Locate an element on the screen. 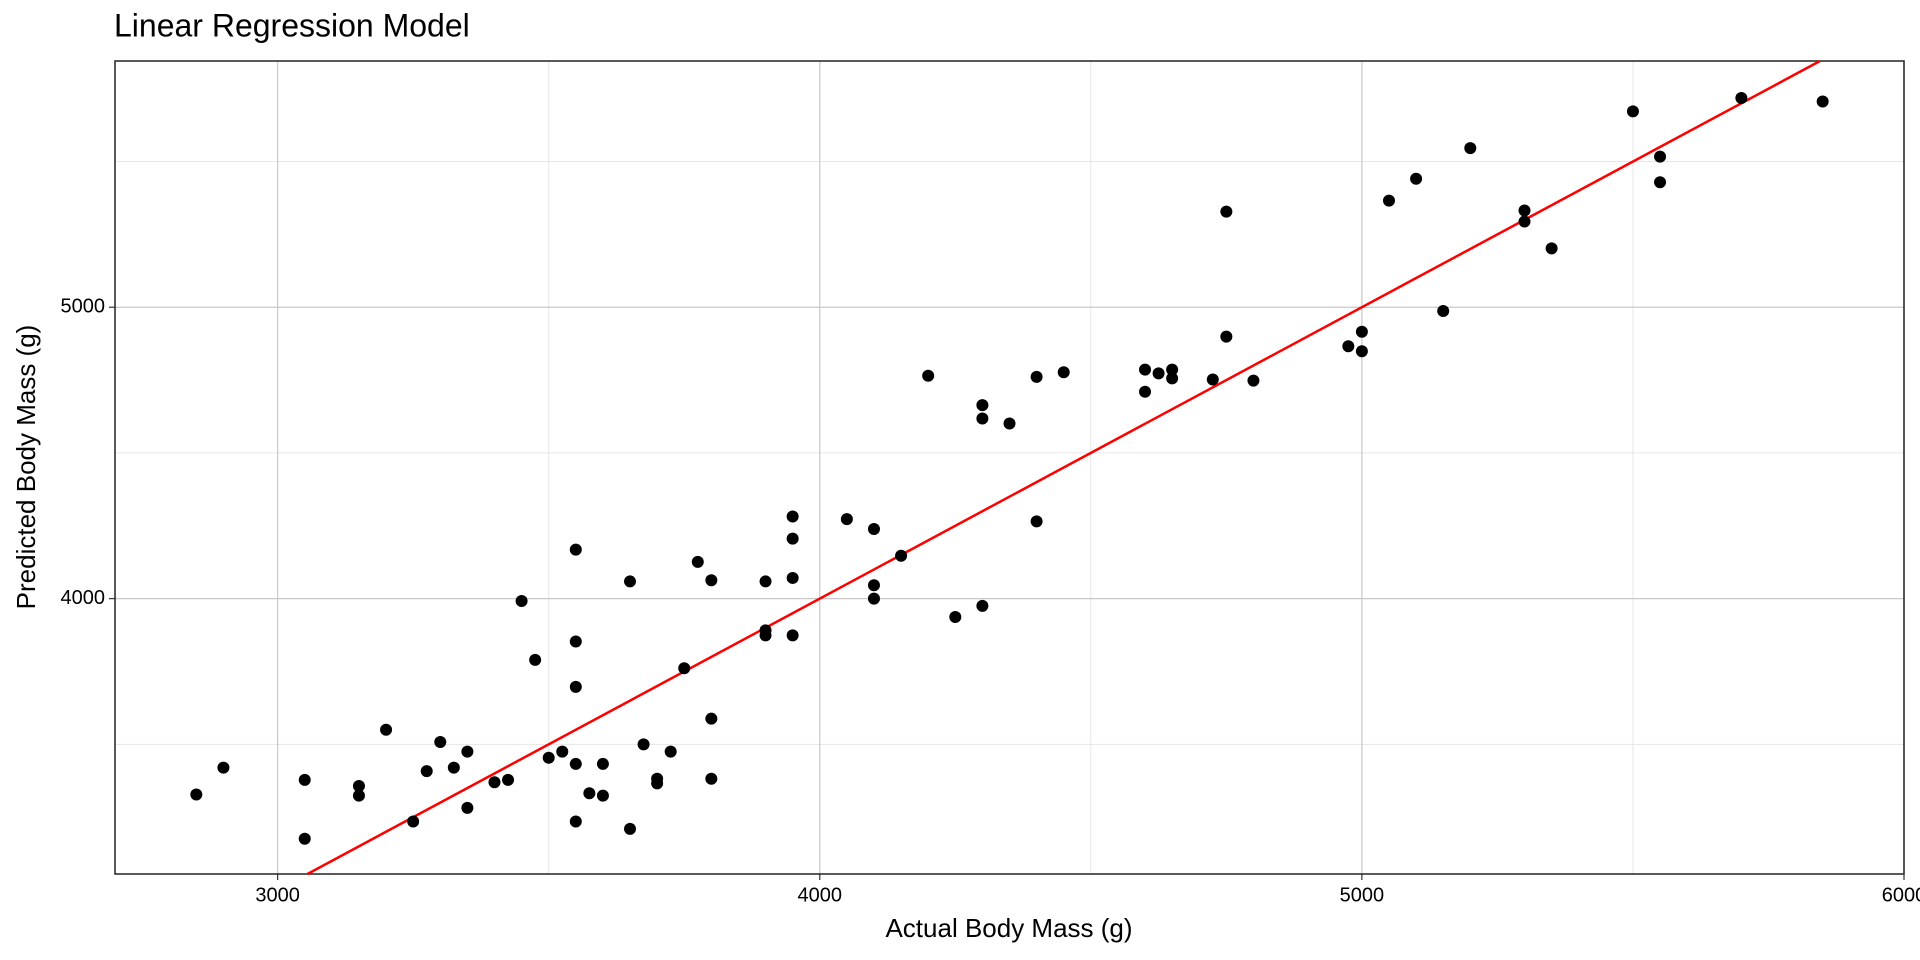  x-axis-title: Actual Body Mass (g) is located at coordinates (1008, 928).